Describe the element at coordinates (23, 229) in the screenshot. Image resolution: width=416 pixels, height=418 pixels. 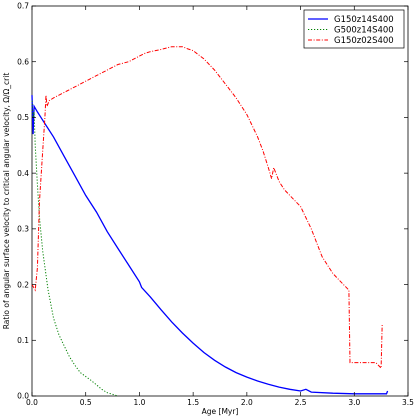
I see `y-tick-label: 0.3` at that location.